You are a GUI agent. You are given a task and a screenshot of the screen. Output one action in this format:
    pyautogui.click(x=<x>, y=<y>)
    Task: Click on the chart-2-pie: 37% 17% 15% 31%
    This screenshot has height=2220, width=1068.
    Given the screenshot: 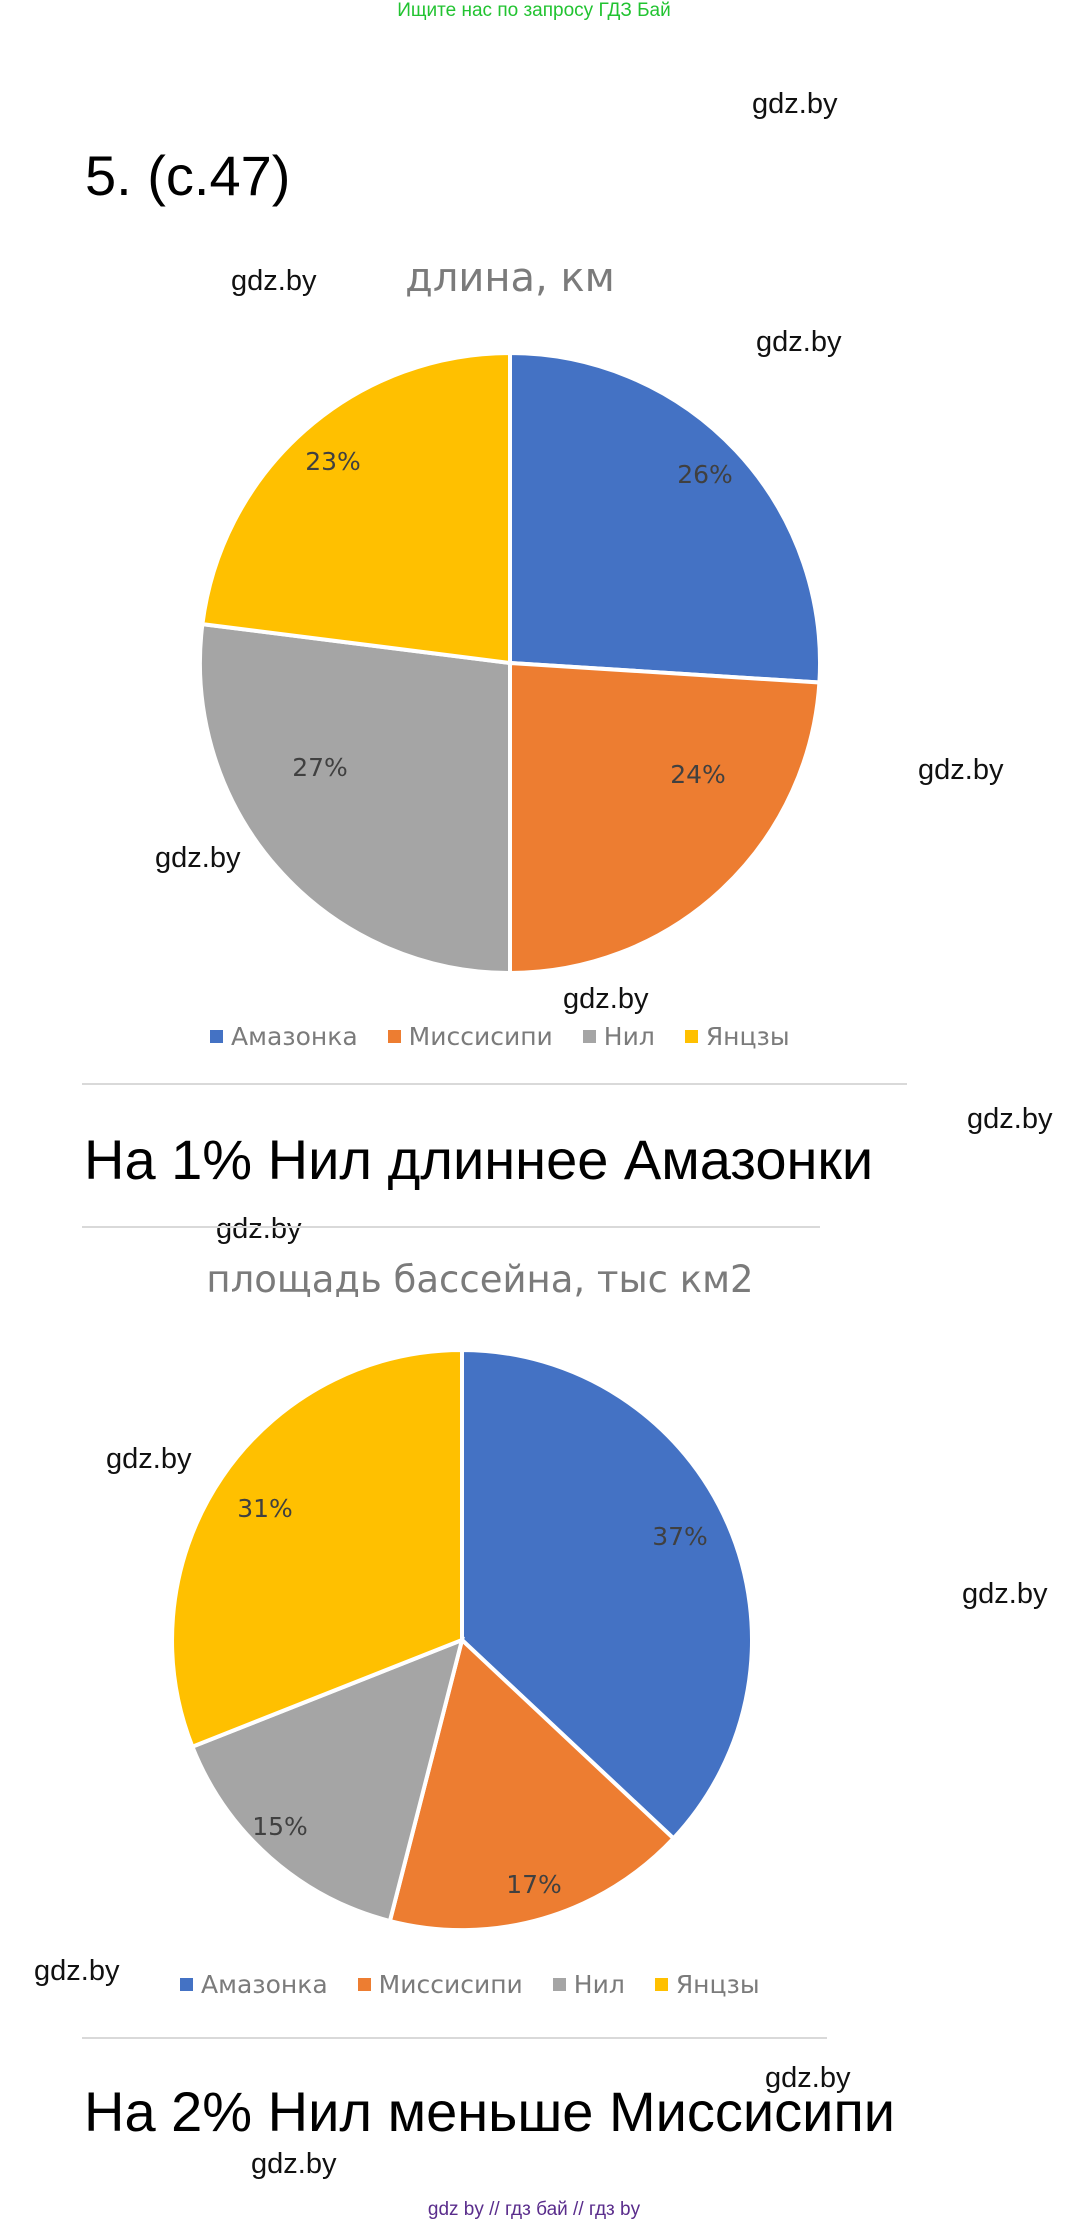 What is the action you would take?
    pyautogui.click(x=462, y=1640)
    